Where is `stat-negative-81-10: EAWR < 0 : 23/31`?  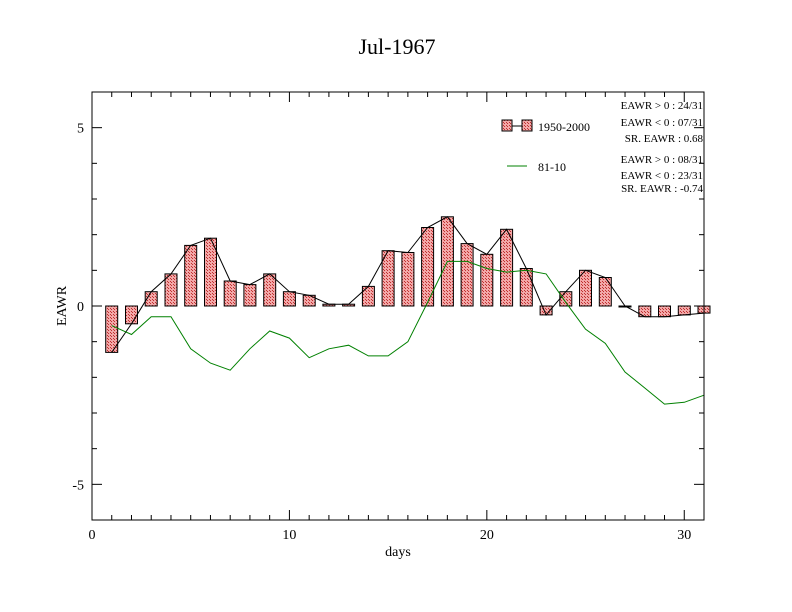 stat-negative-81-10: EAWR < 0 : 23/31 is located at coordinates (662, 176).